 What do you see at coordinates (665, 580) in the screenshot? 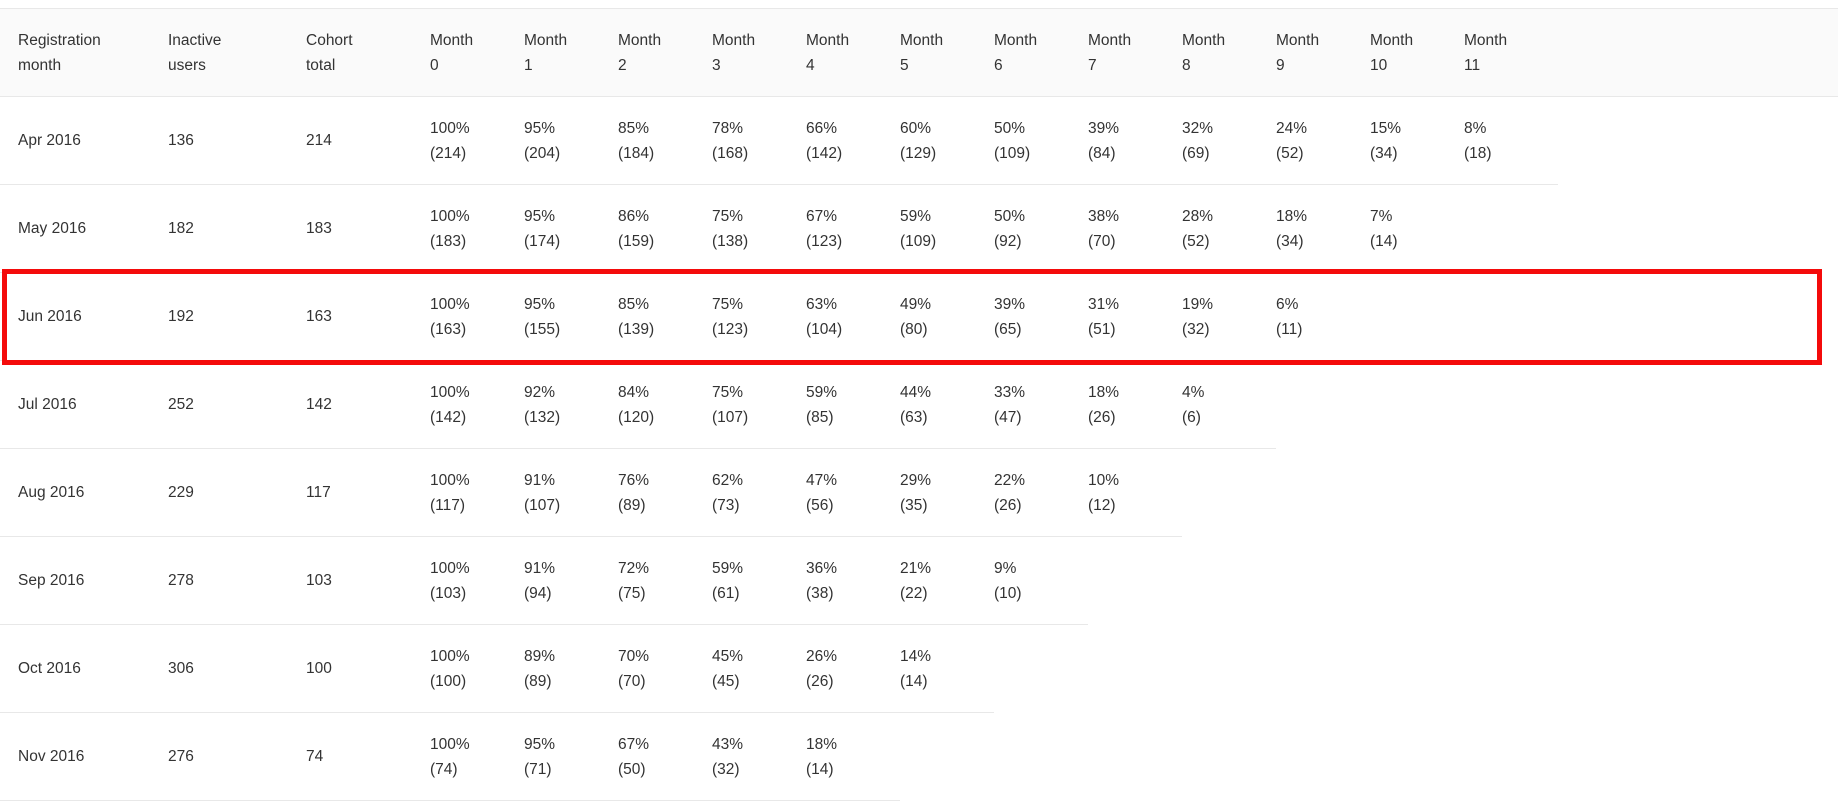
I see `retention-cell-month-2: 72% (75)` at bounding box center [665, 580].